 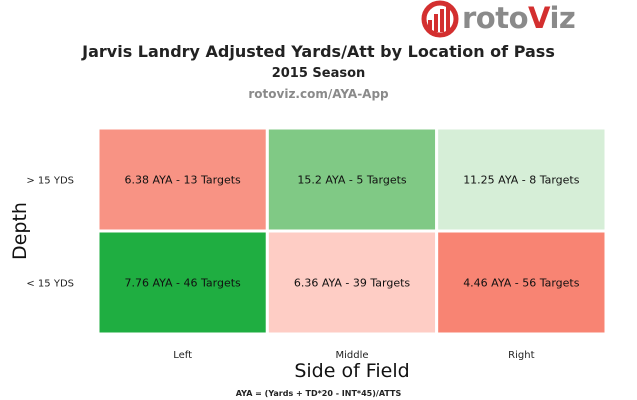 I want to click on y-tick-label-0: > 15 YDS, so click(x=50, y=181).